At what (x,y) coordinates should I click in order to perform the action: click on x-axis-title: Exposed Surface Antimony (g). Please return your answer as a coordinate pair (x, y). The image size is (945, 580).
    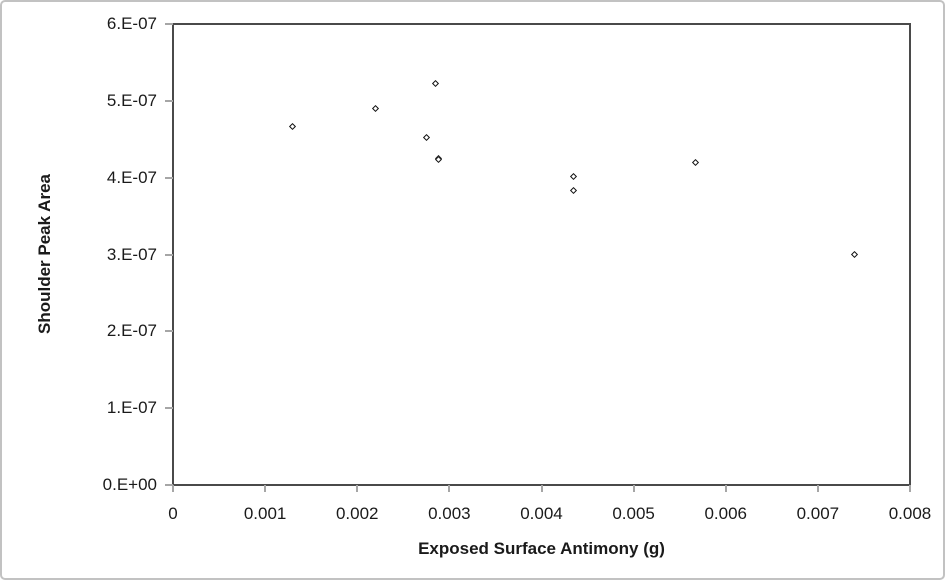
    Looking at the image, I should click on (541, 548).